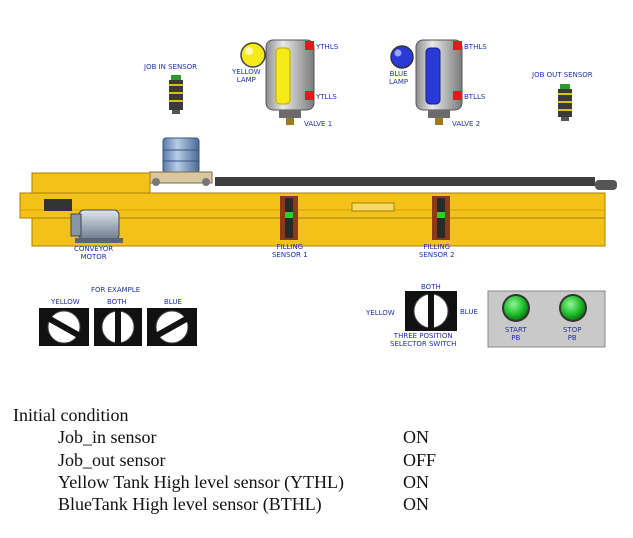 Image resolution: width=633 pixels, height=538 pixels. What do you see at coordinates (94, 253) in the screenshot?
I see `conveyor-motor-label: CONVEYOR MOTOR` at bounding box center [94, 253].